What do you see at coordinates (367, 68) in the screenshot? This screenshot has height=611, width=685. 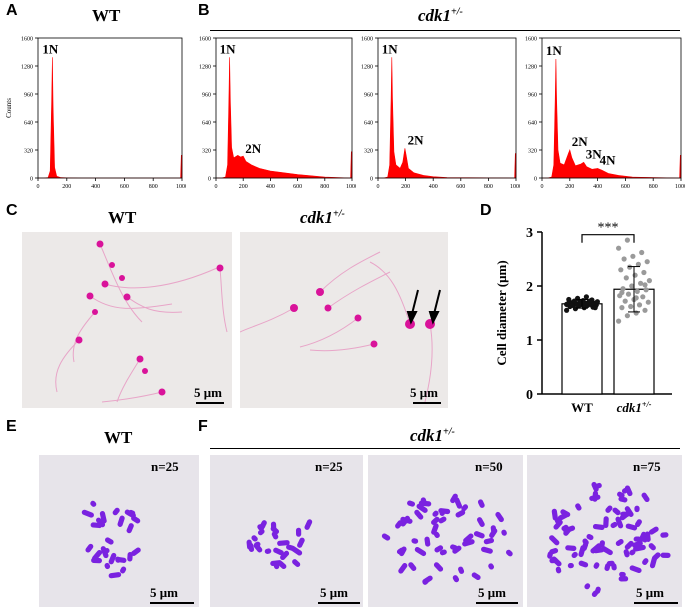 I see `y-tick-label: 1280` at bounding box center [367, 68].